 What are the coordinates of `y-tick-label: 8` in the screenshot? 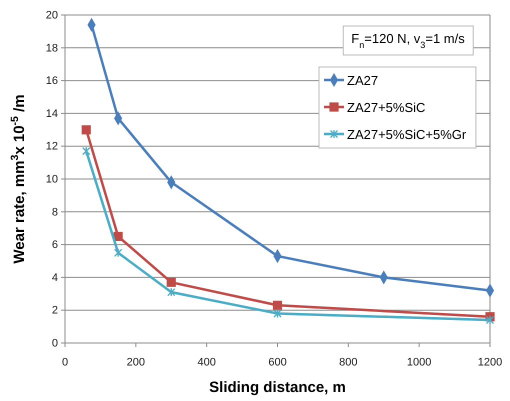 It's located at (55, 212).